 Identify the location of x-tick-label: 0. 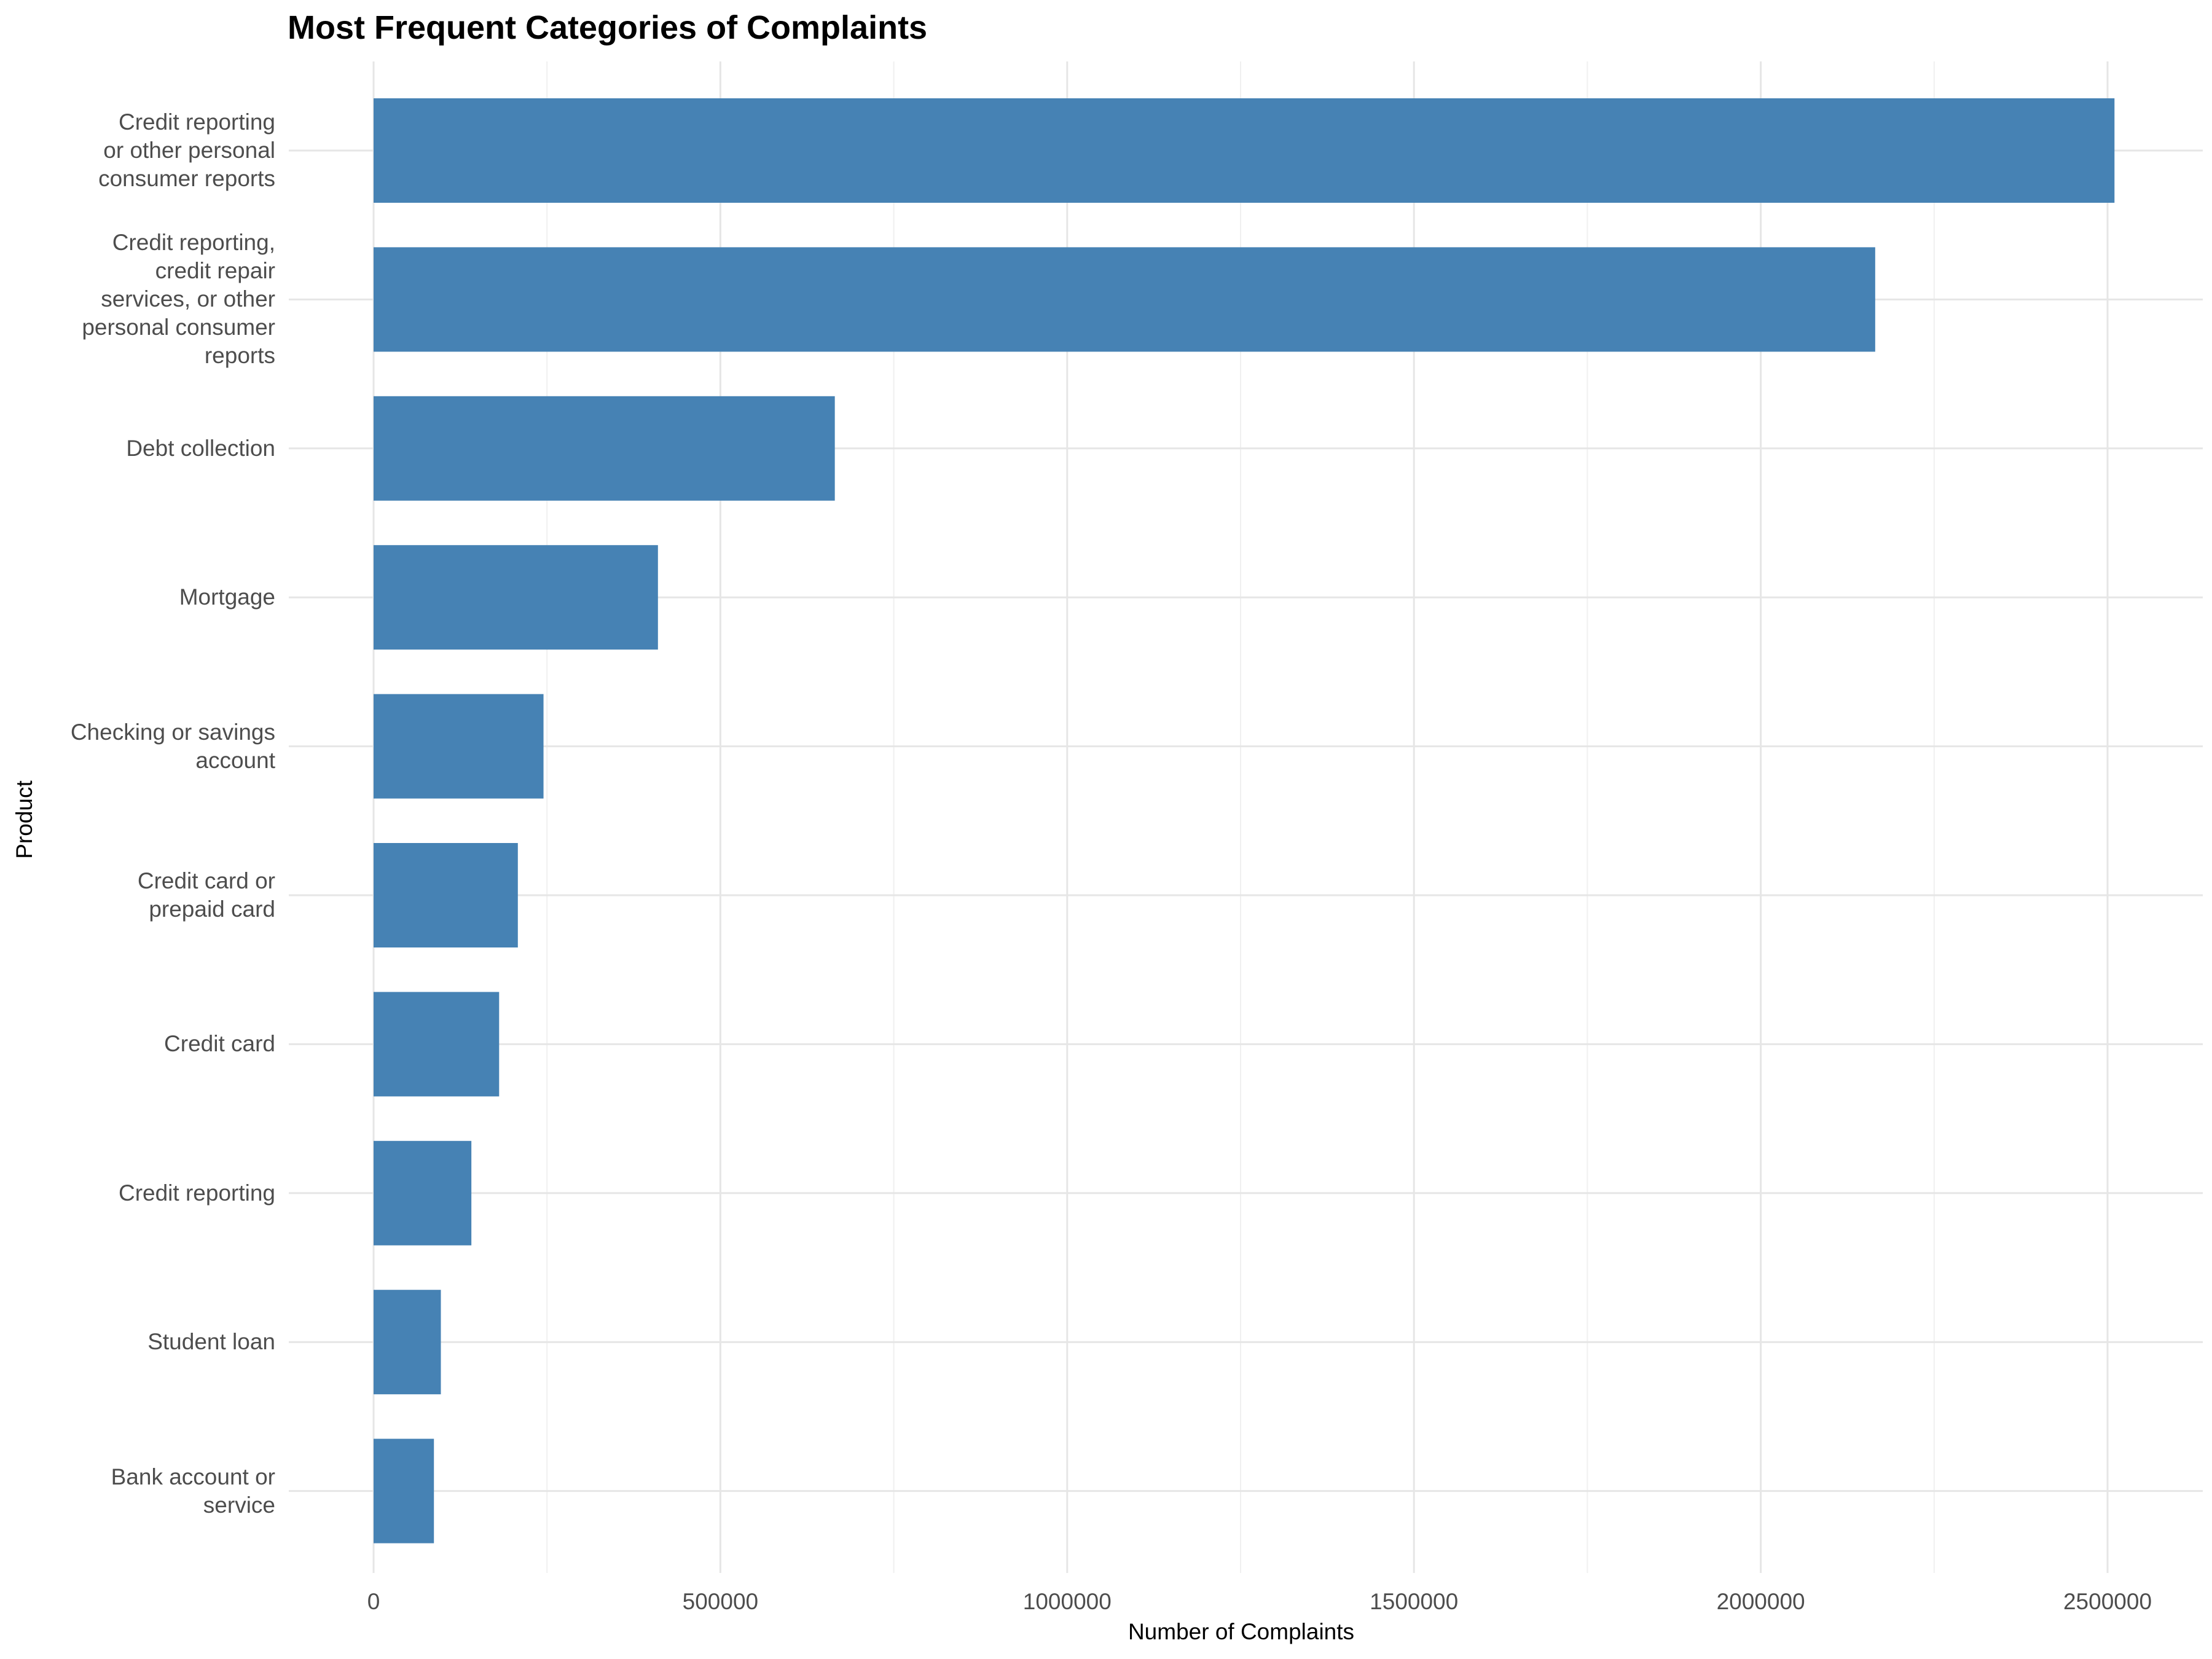
(373, 1601).